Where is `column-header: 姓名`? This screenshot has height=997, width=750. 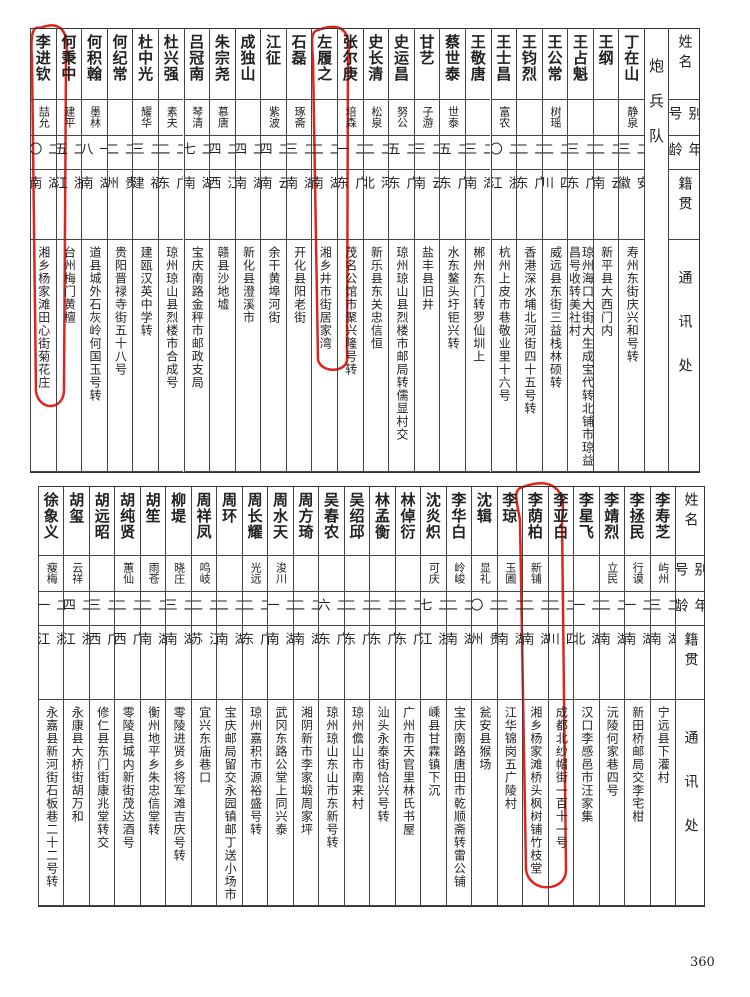
column-header: 姓名 is located at coordinates (690, 521).